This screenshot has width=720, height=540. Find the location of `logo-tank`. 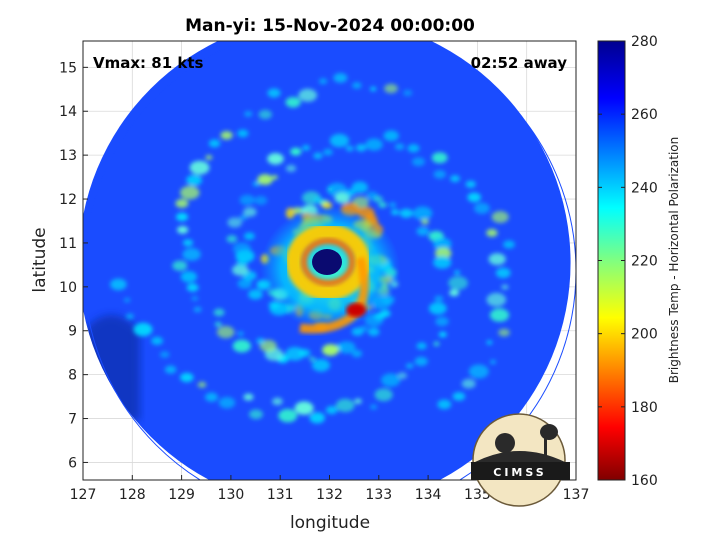

logo-tank is located at coordinates (549, 432).